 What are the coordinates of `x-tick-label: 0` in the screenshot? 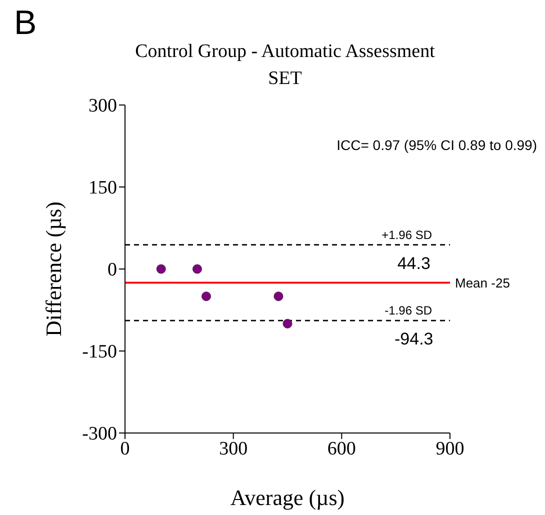 It's located at (125, 449).